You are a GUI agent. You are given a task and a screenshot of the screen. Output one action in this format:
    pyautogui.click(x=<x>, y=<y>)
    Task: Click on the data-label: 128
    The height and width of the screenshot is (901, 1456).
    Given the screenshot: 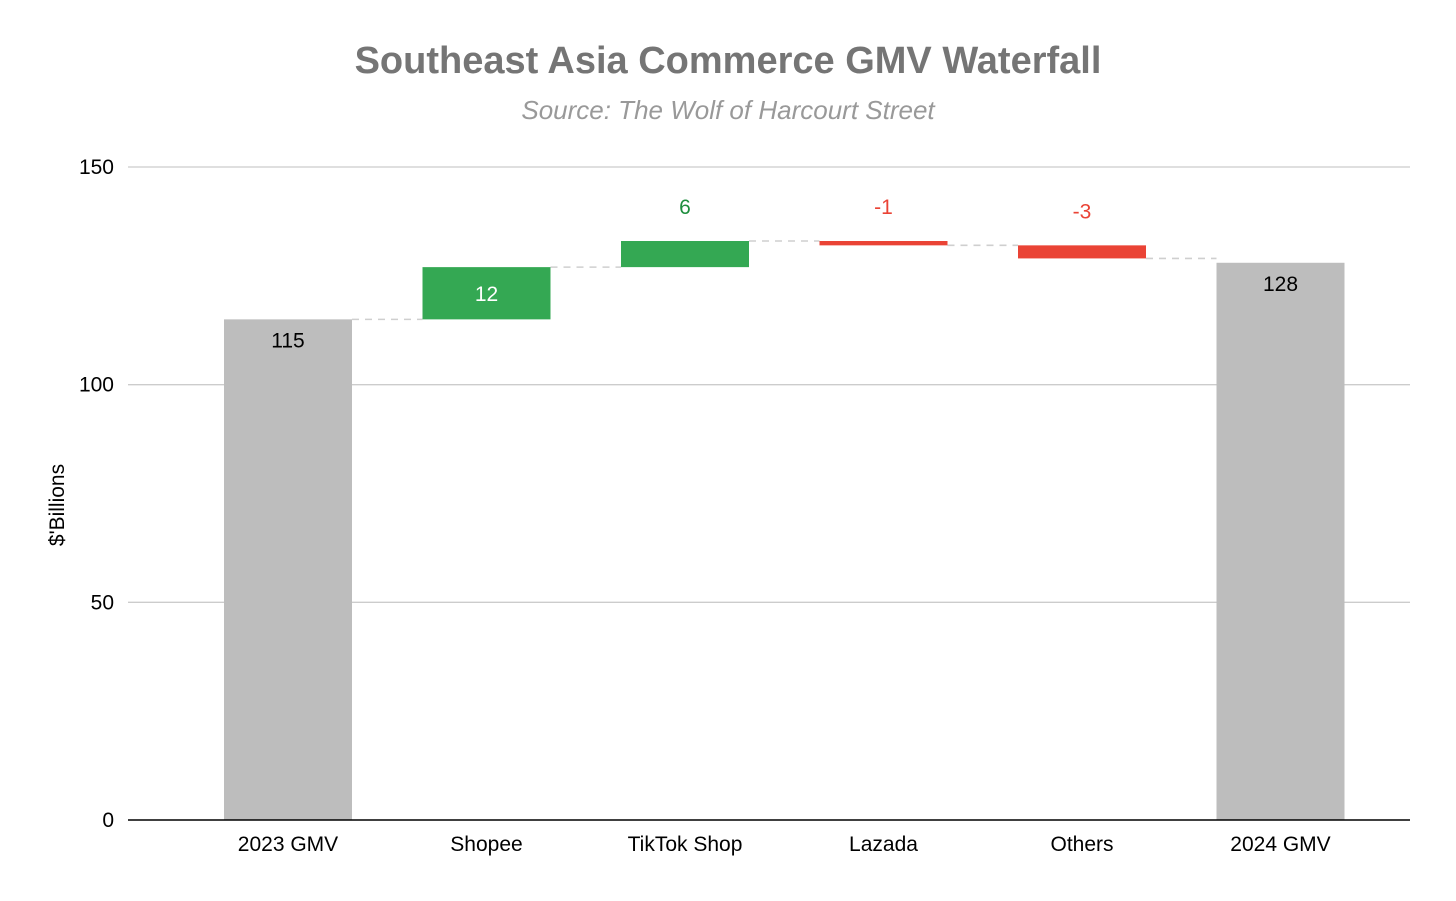 What is the action you would take?
    pyautogui.click(x=1280, y=284)
    